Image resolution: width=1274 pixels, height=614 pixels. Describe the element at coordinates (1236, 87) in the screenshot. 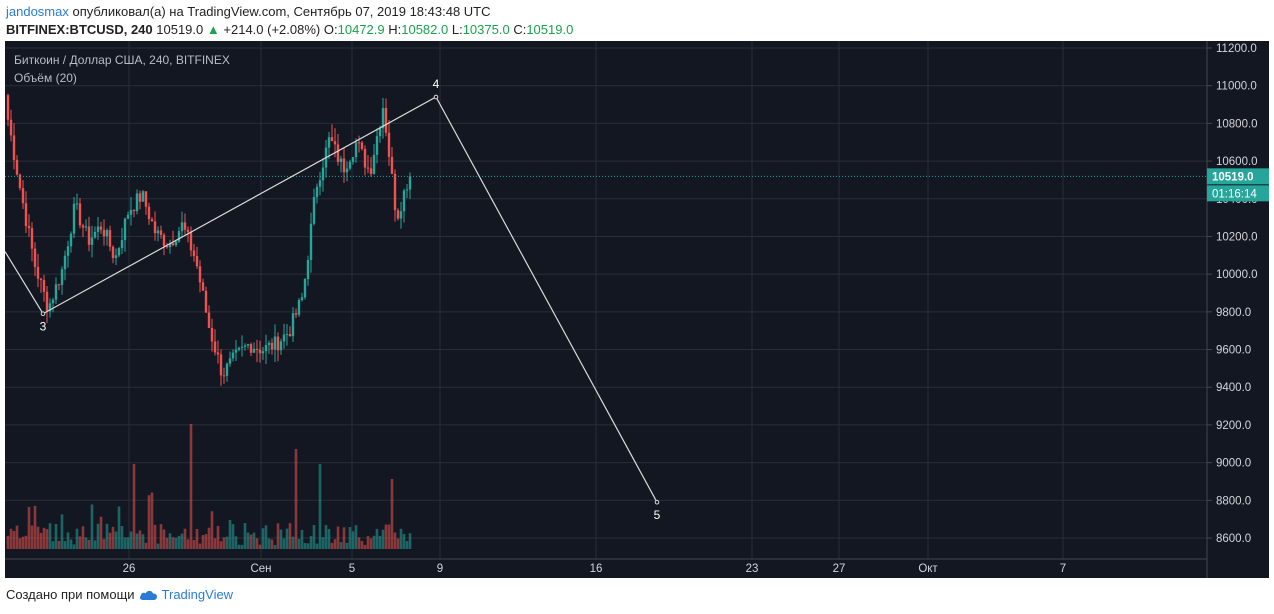

I see `y-tick-label: 11000.0` at that location.